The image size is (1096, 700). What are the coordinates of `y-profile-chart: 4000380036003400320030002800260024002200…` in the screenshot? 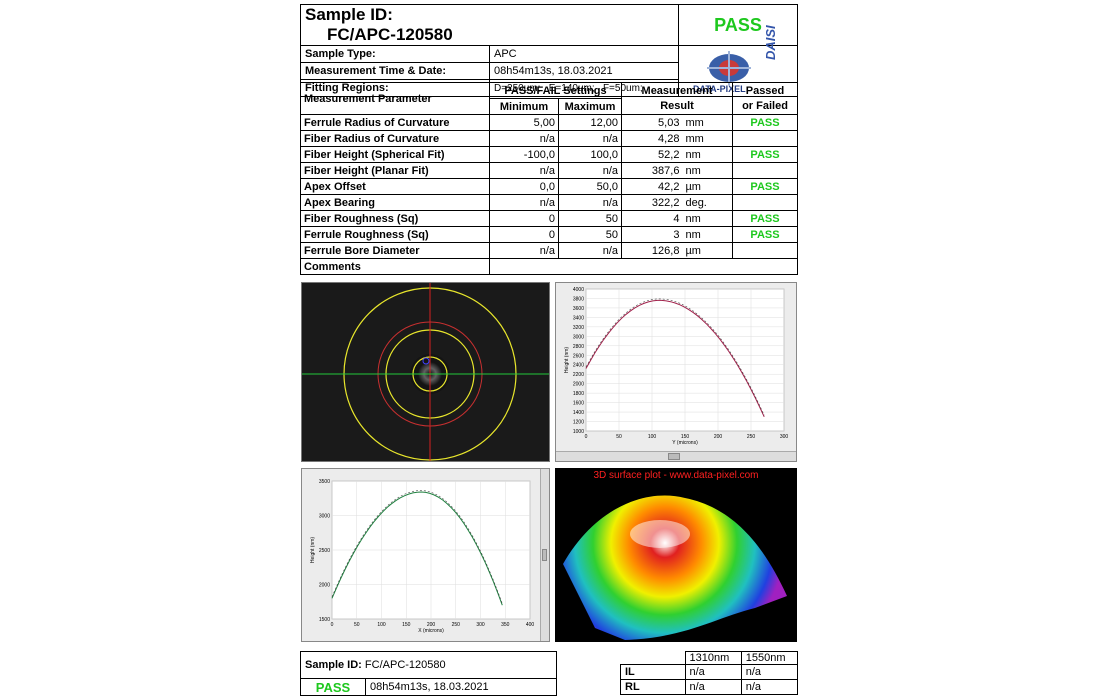 It's located at (676, 366).